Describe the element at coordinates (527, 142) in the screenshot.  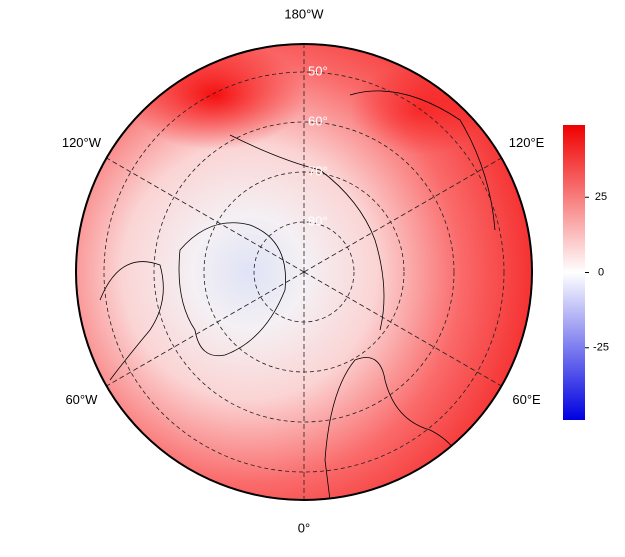
I see `longitude-label: 120°E` at that location.